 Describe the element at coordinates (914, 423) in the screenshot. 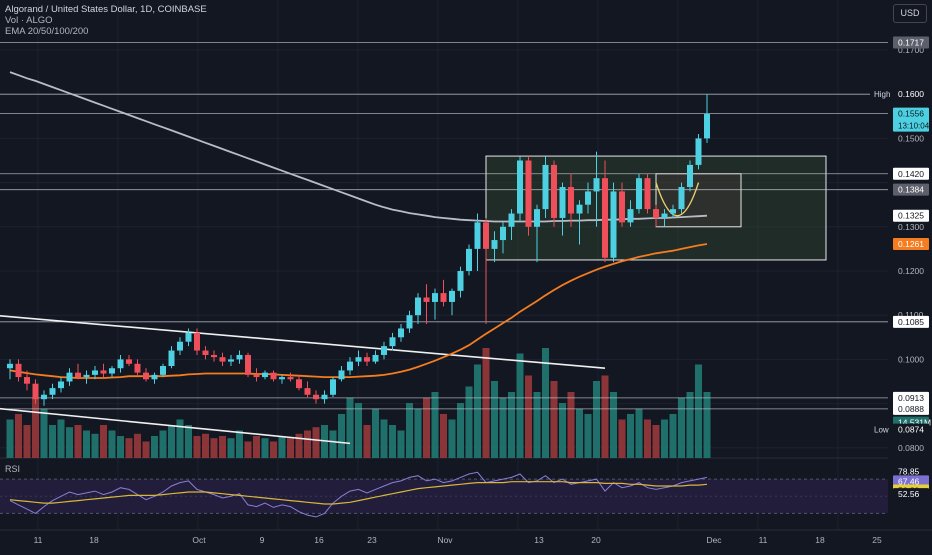

I see `price-label-value: 14.531M` at that location.